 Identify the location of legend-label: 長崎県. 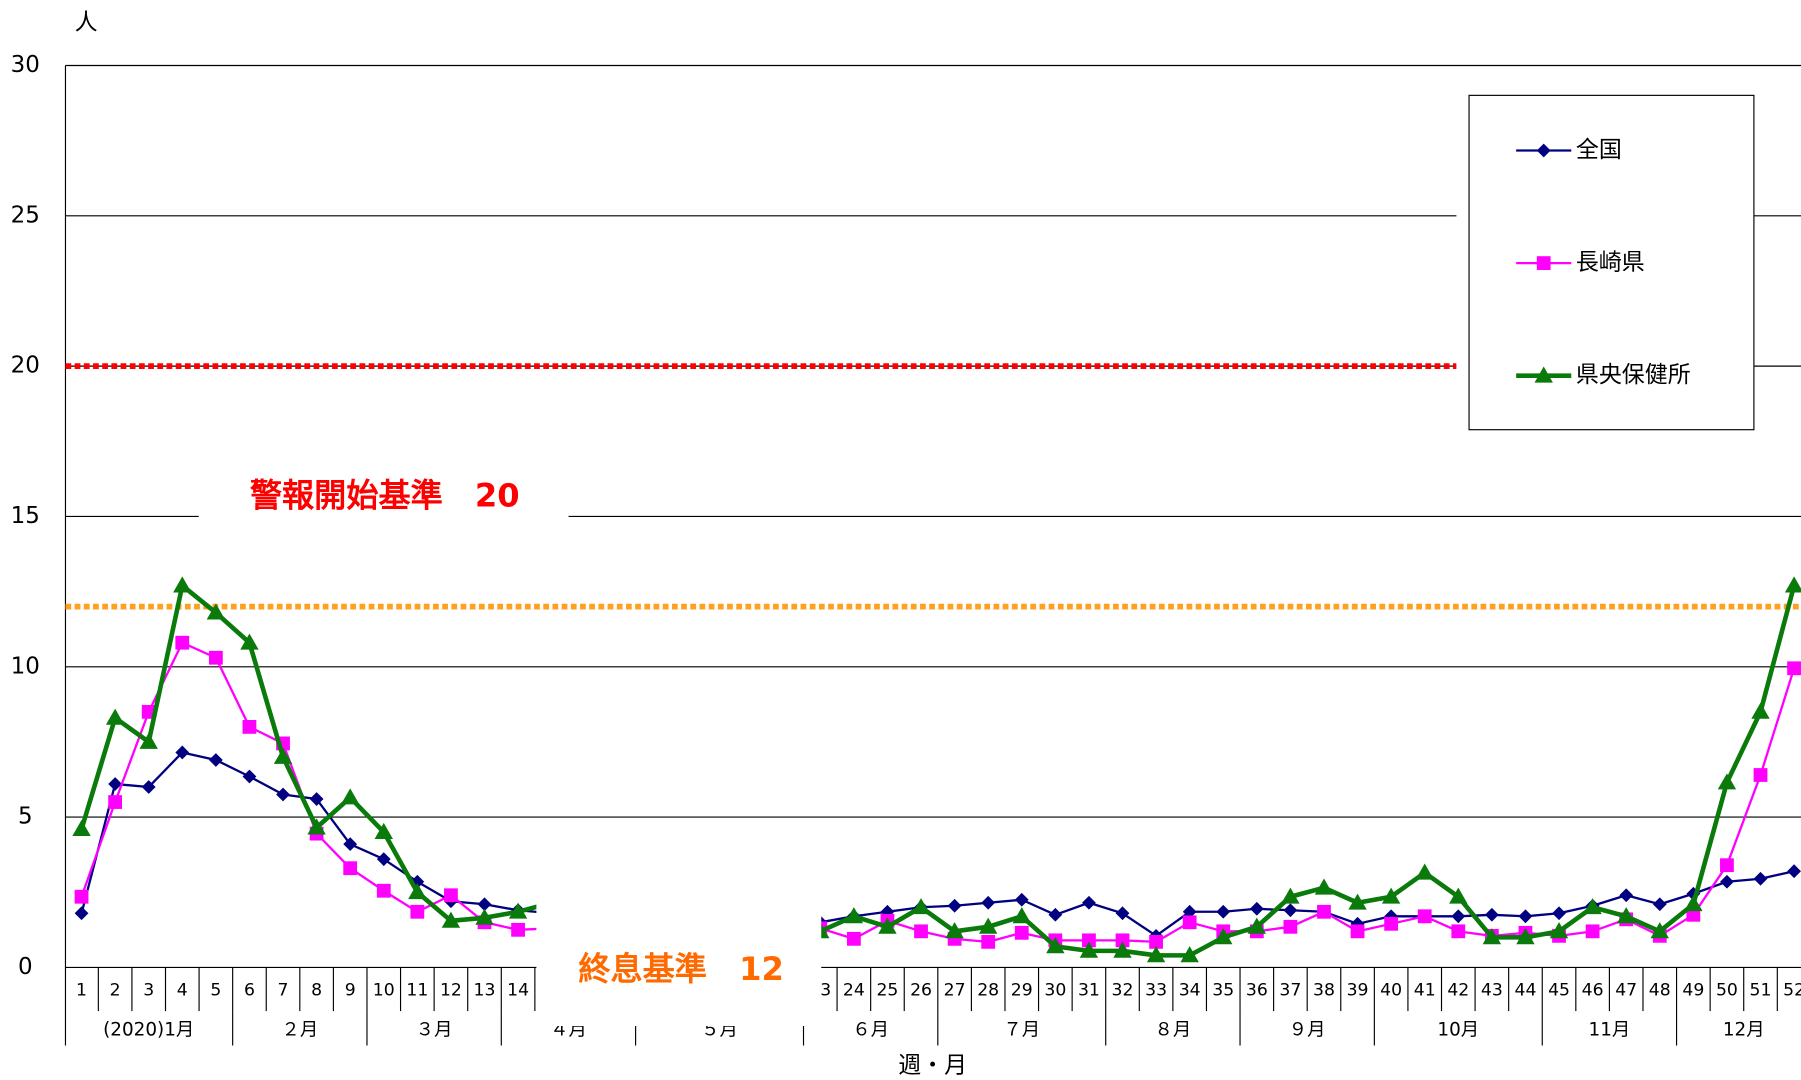
(1610, 263).